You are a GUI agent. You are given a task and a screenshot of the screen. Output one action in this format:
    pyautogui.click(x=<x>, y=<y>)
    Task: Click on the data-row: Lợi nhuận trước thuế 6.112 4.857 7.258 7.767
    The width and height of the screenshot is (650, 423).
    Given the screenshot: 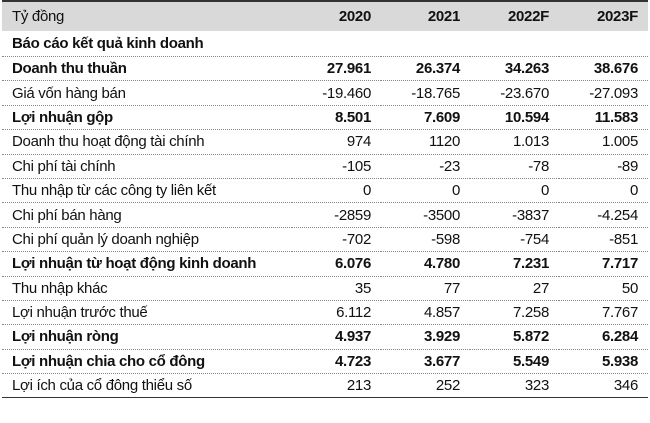 What is the action you would take?
    pyautogui.click(x=325, y=313)
    